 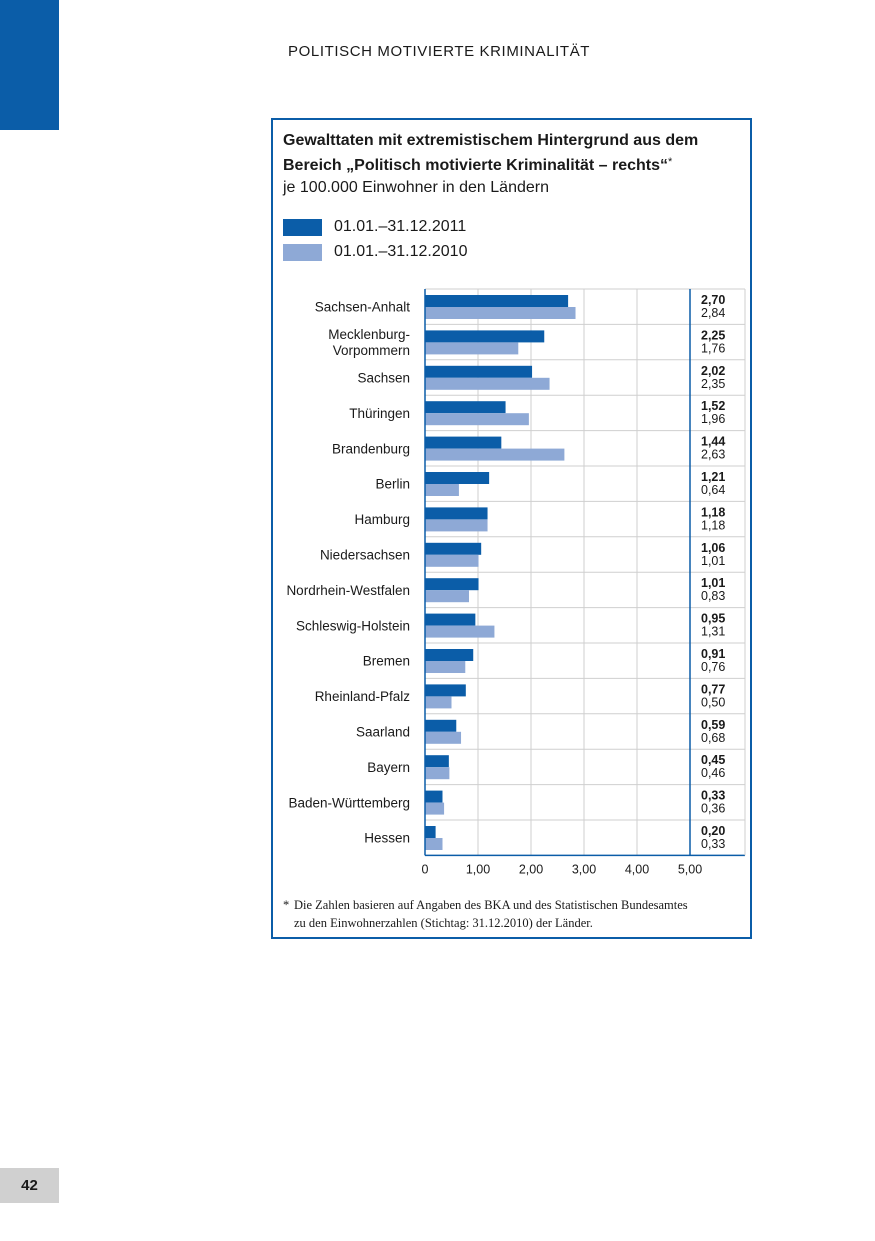 I want to click on category-label: Bremen, so click(x=386, y=661).